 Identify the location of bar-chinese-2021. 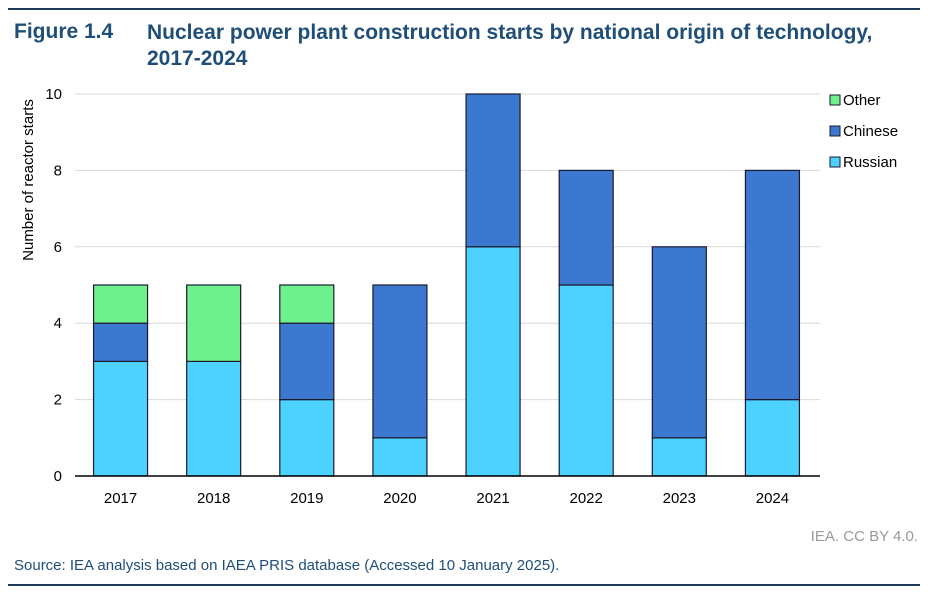
(493, 170).